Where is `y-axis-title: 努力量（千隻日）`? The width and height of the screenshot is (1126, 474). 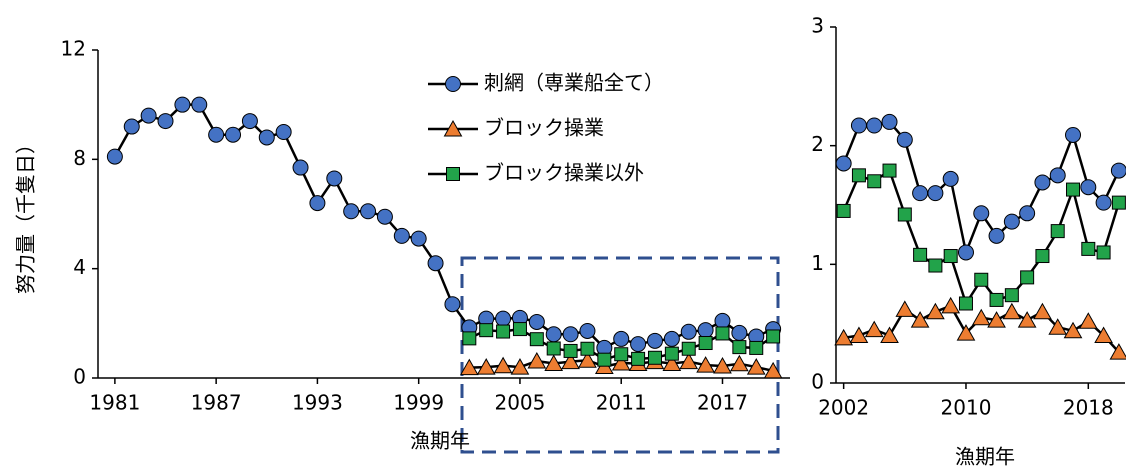
y-axis-title: 努力量（千隻日） is located at coordinates (26, 214).